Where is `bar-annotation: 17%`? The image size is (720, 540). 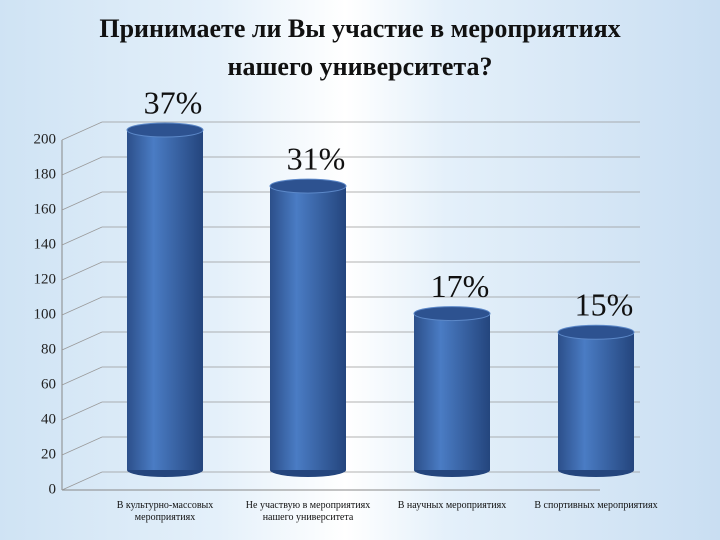 bar-annotation: 17% is located at coordinates (460, 286).